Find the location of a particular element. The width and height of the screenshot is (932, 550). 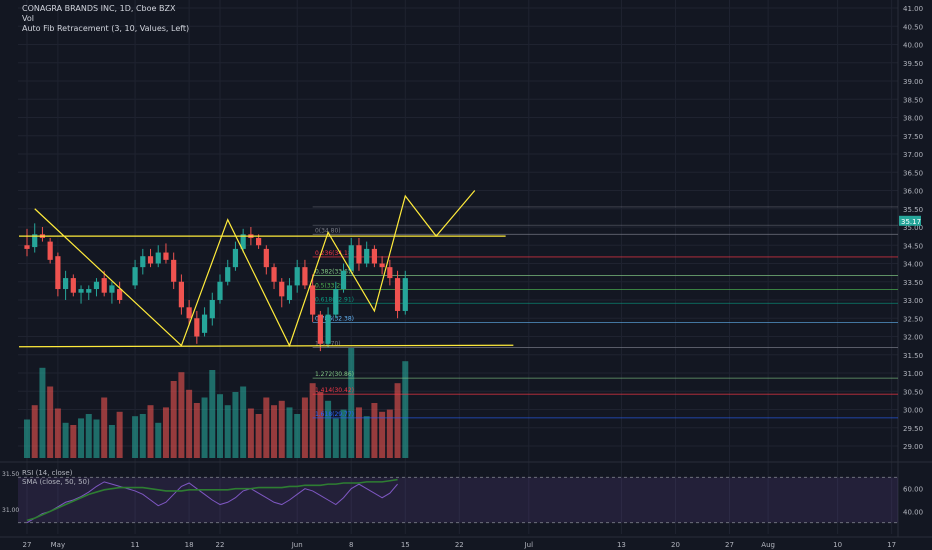

time-tick-label: Jun is located at coordinates (297, 545).